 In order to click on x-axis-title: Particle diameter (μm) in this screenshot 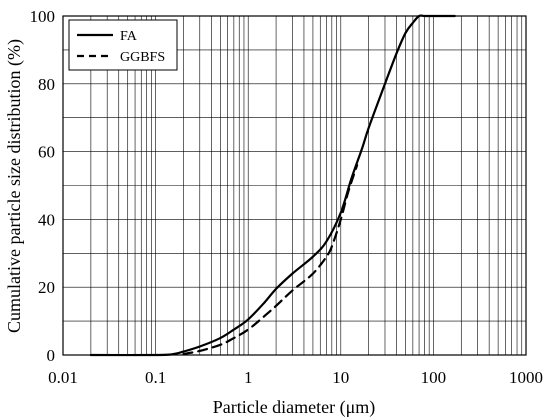, I will do `click(294, 407)`.